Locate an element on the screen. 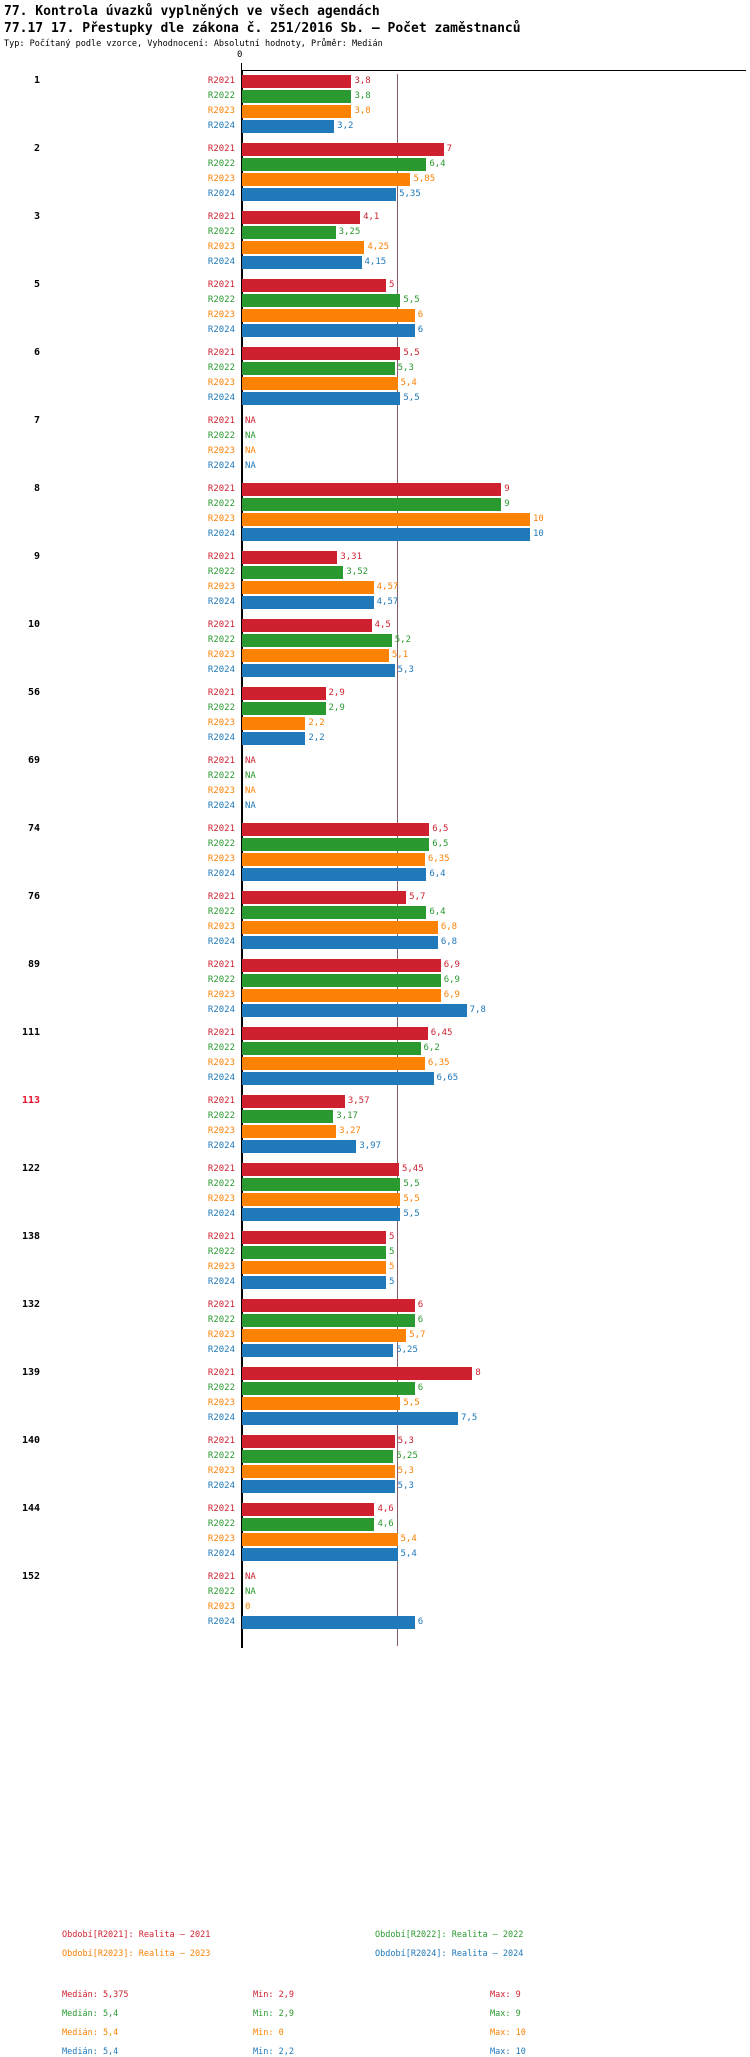 The image size is (750, 2057). bar-74-r2023 is located at coordinates (333, 859).